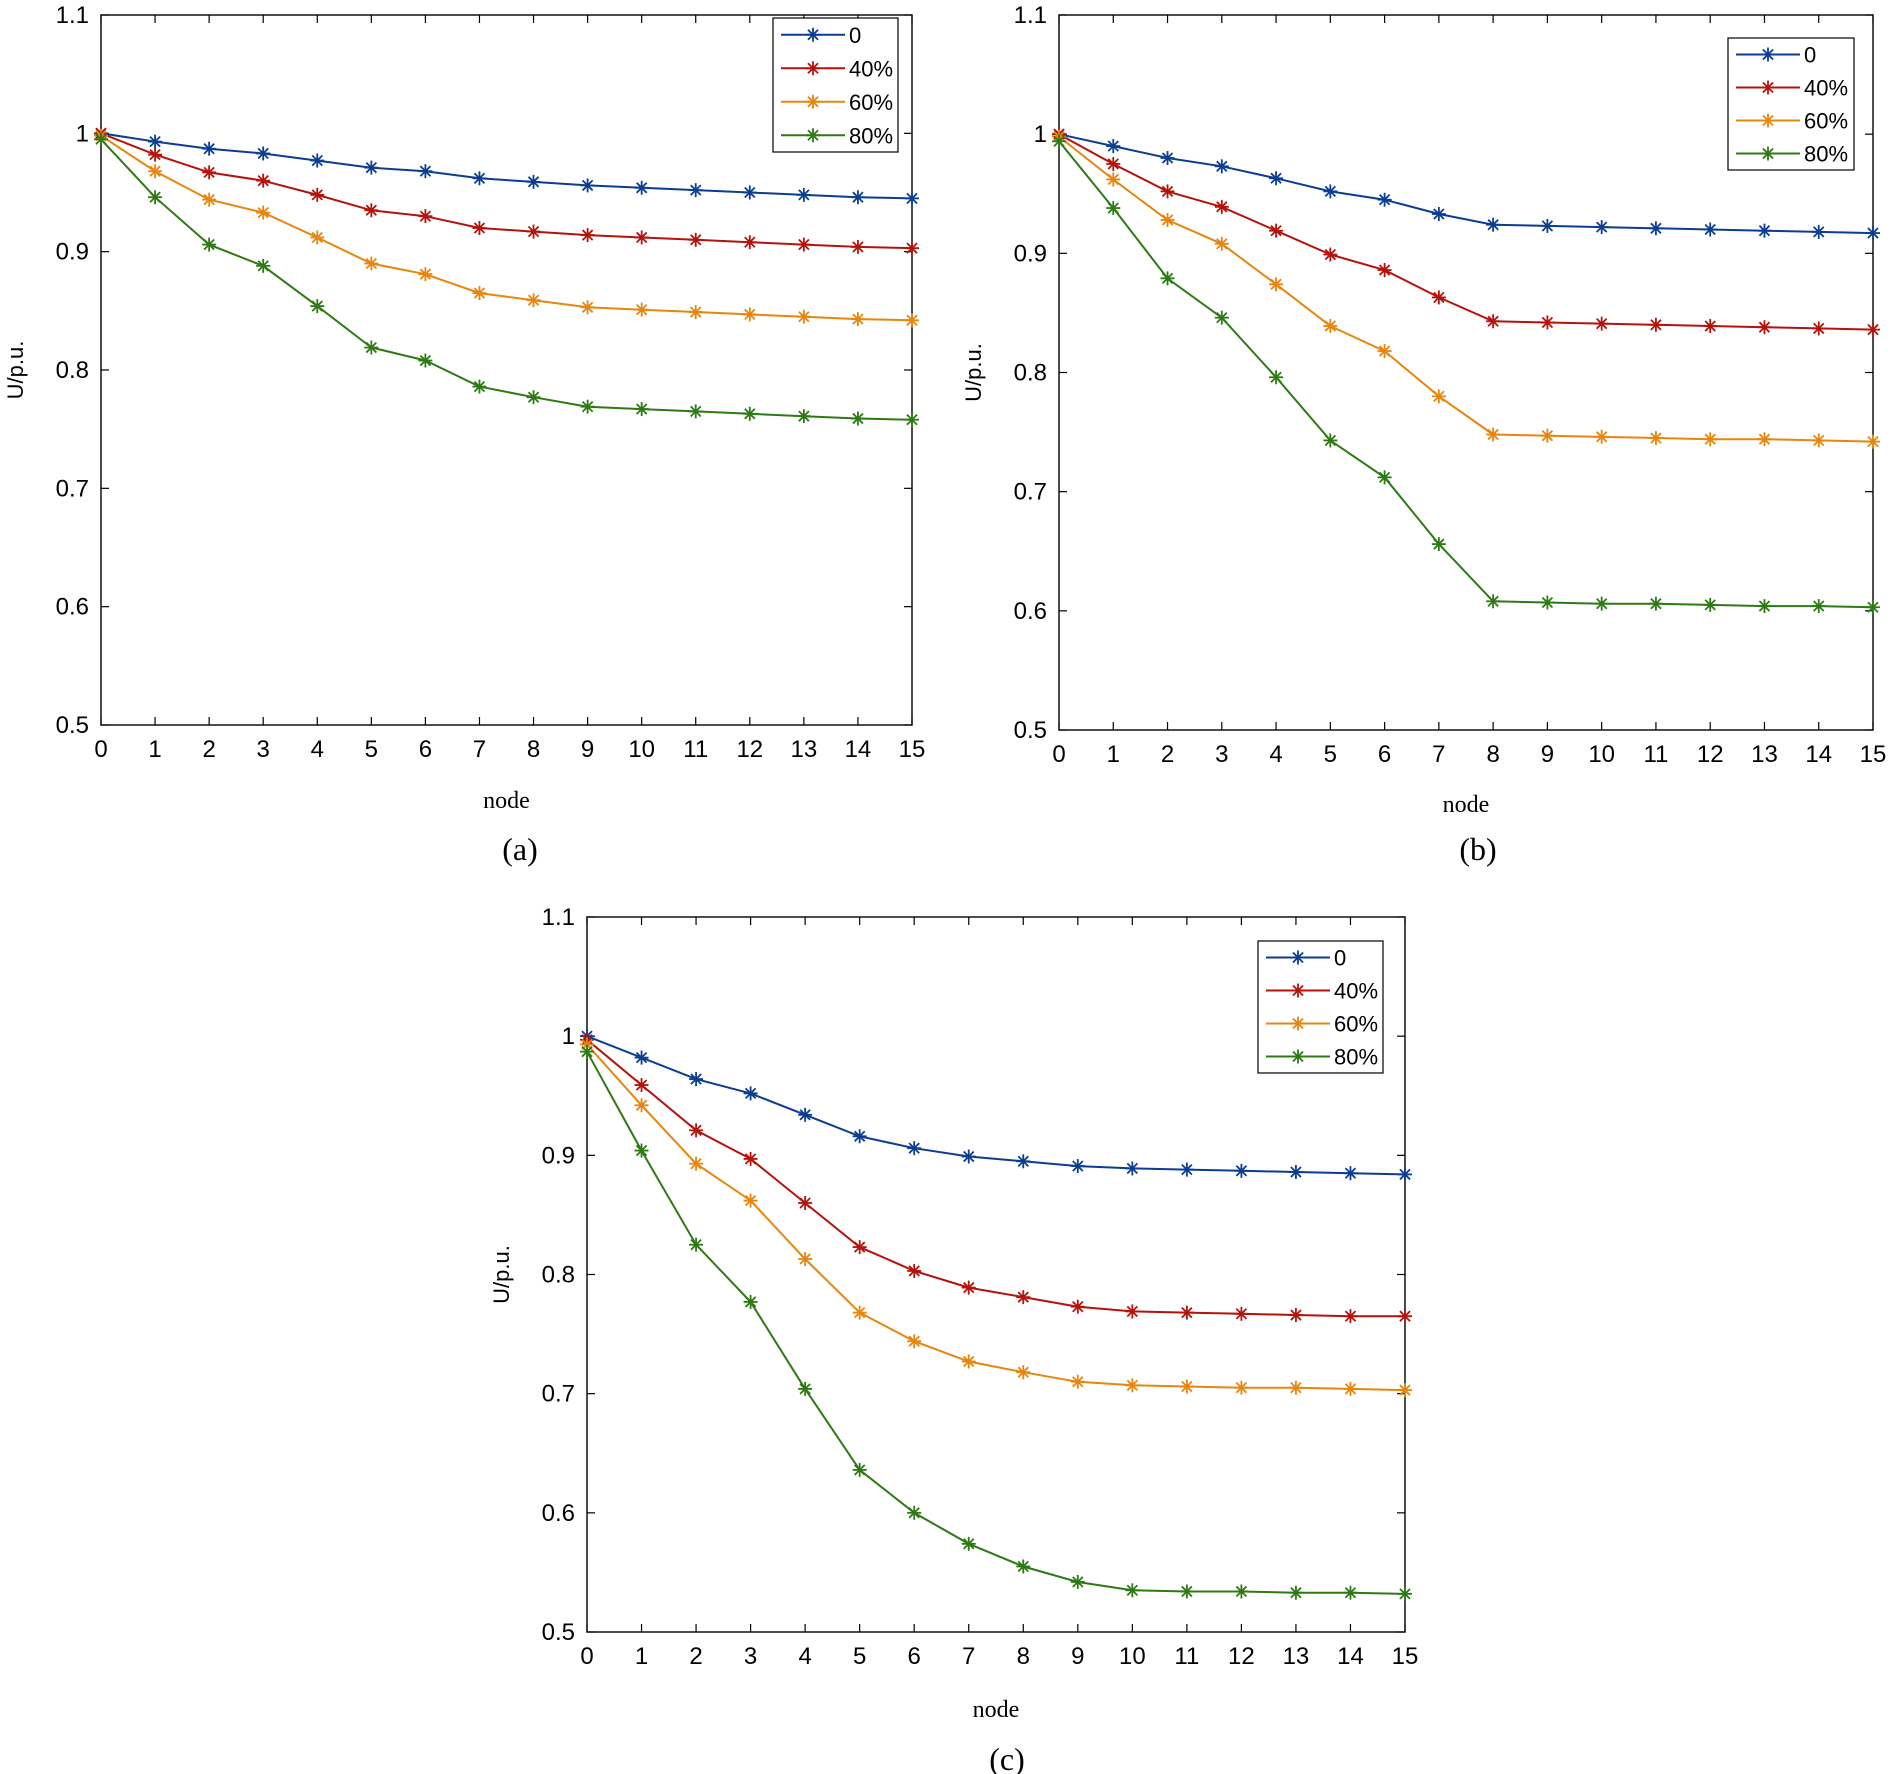 The image size is (1900, 1774). I want to click on legend-label: 60%, so click(871, 102).